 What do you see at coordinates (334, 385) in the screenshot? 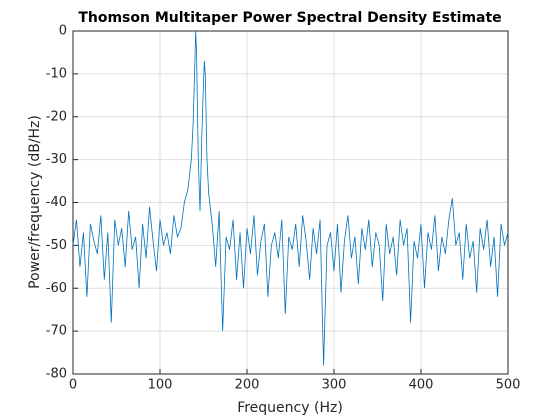
I see `x-tick-label: 300` at bounding box center [334, 385].